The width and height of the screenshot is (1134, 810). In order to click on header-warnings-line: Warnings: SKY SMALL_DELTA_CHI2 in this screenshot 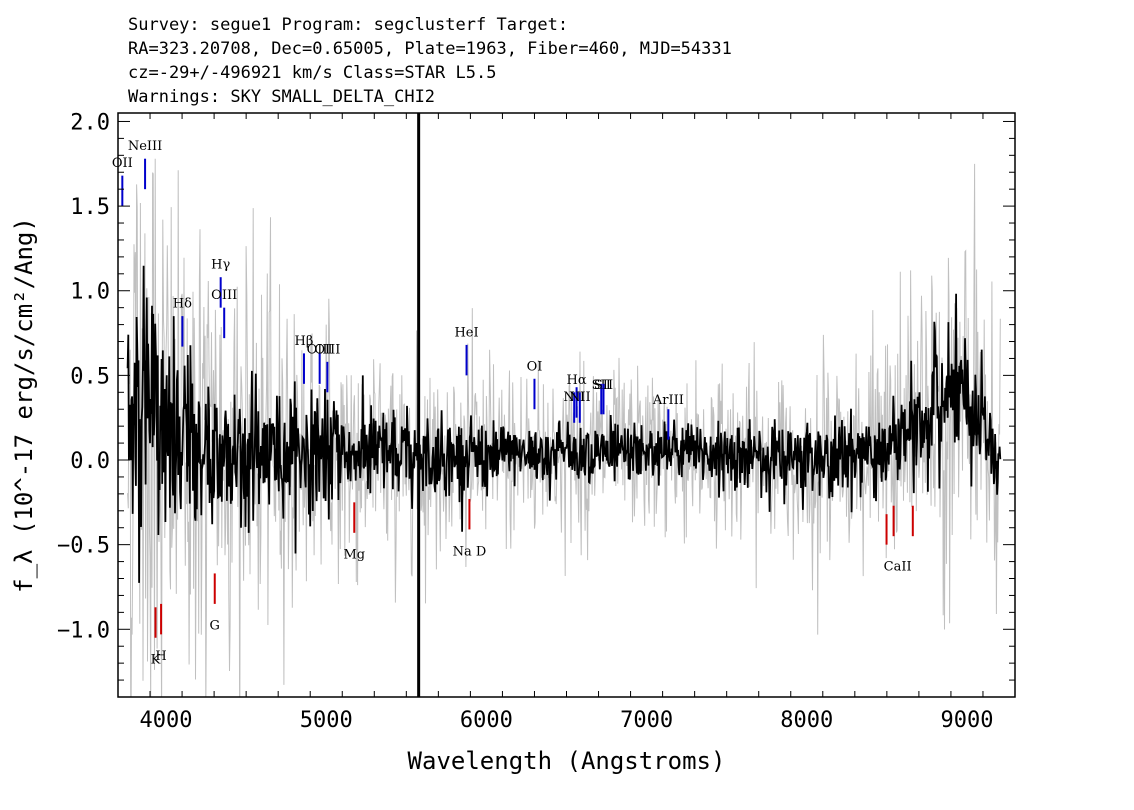, I will do `click(282, 97)`.